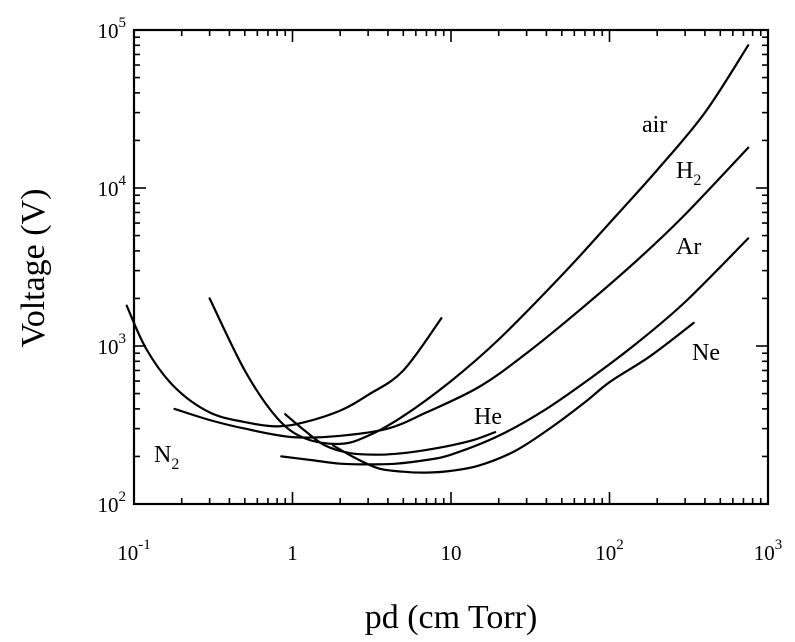 The image size is (795, 642). Describe the element at coordinates (688, 247) in the screenshot. I see `curve-label-ar: Ar` at that location.